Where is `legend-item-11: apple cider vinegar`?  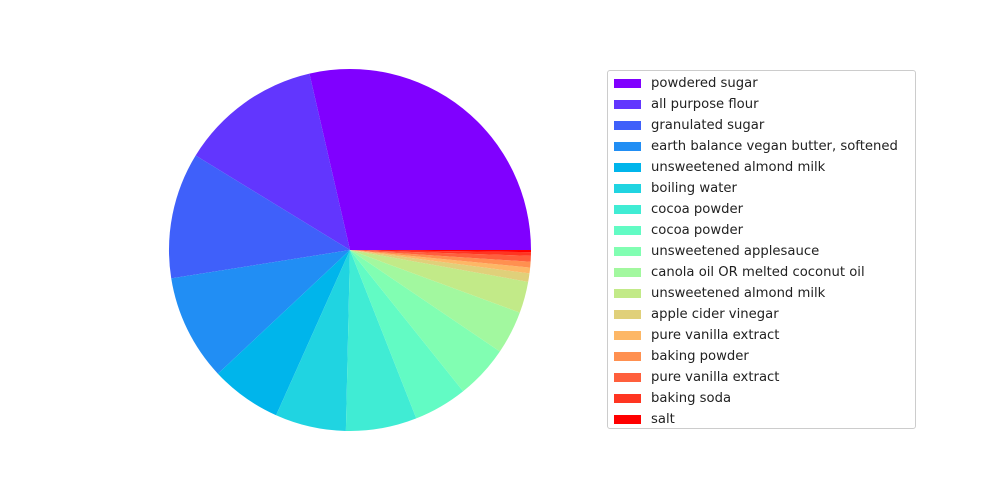
legend-item-11: apple cider vinegar is located at coordinates (761, 314).